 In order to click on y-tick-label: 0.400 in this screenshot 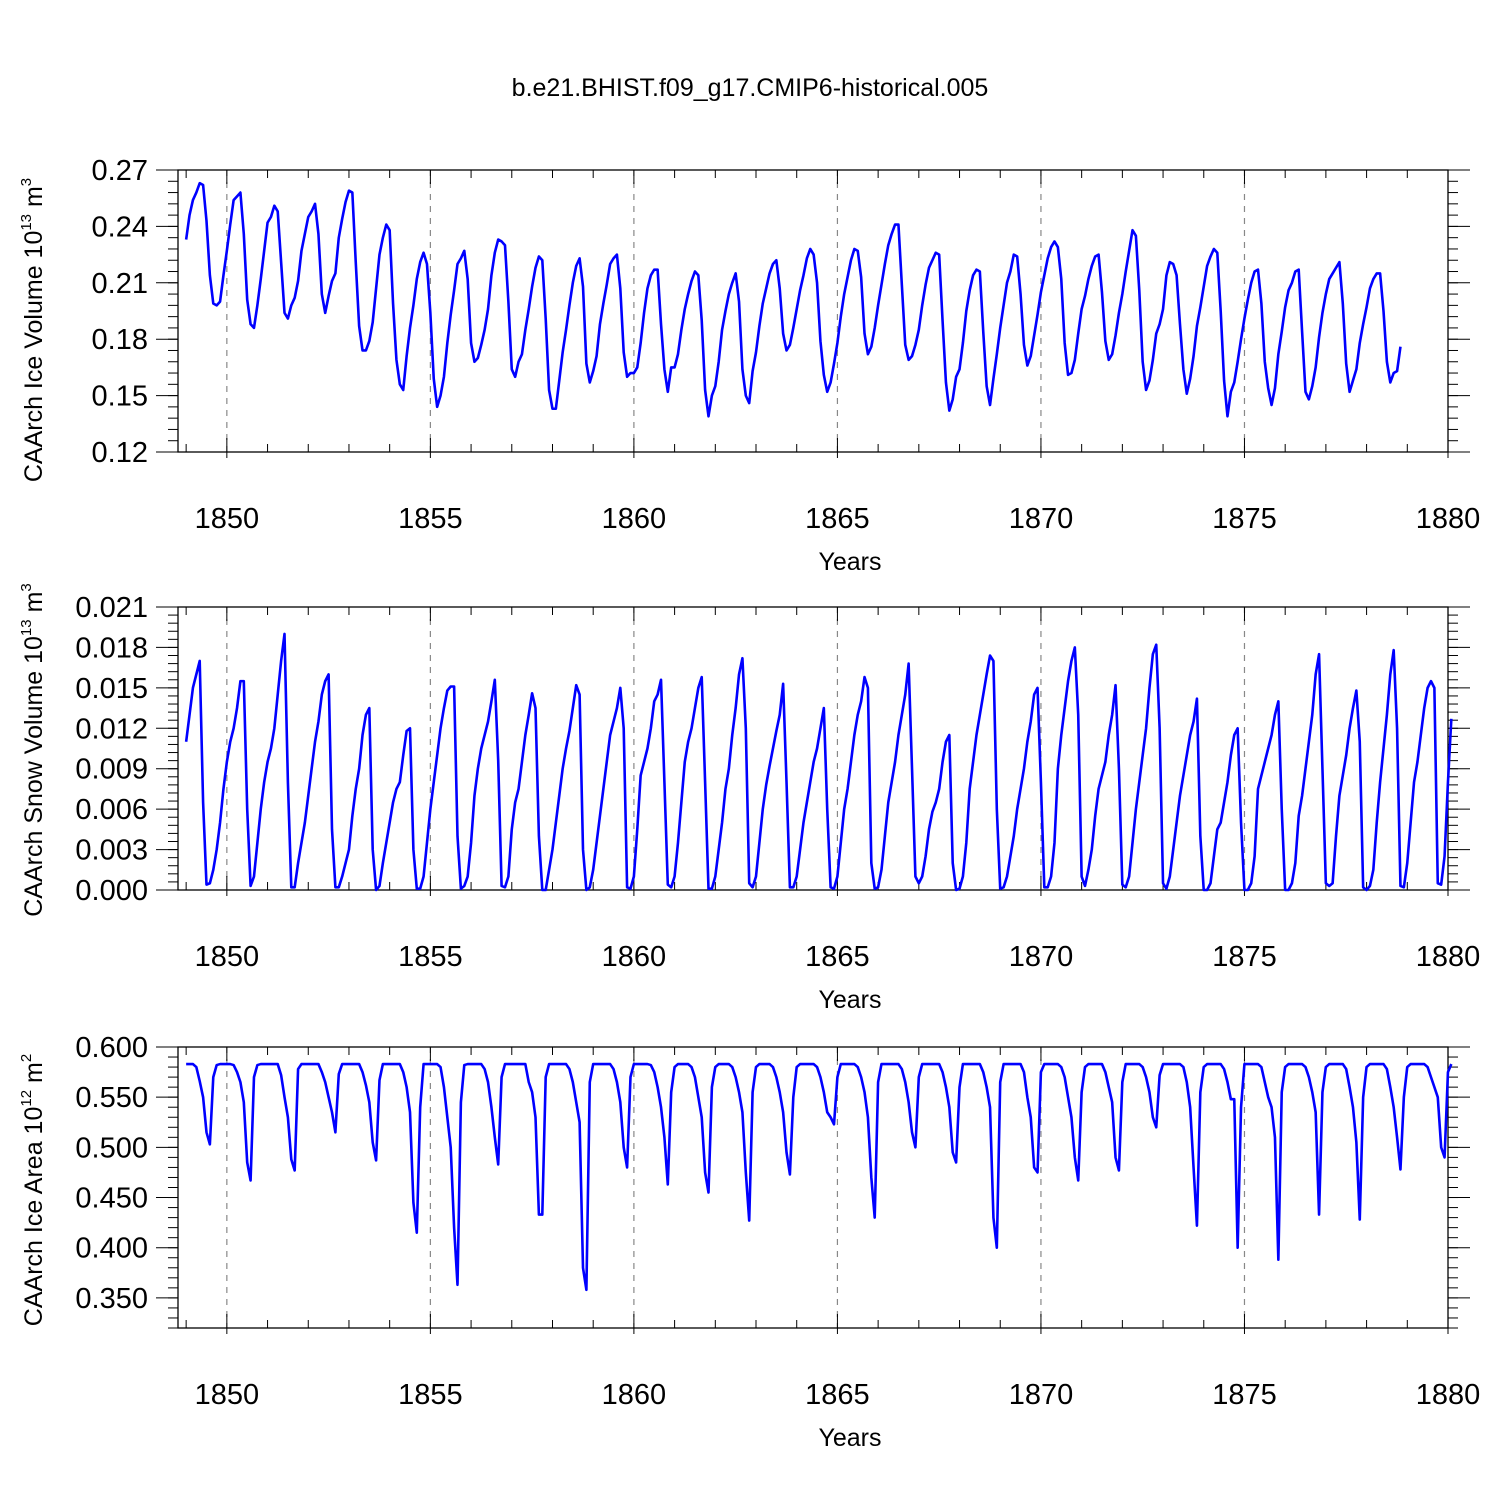, I will do `click(111, 1249)`.